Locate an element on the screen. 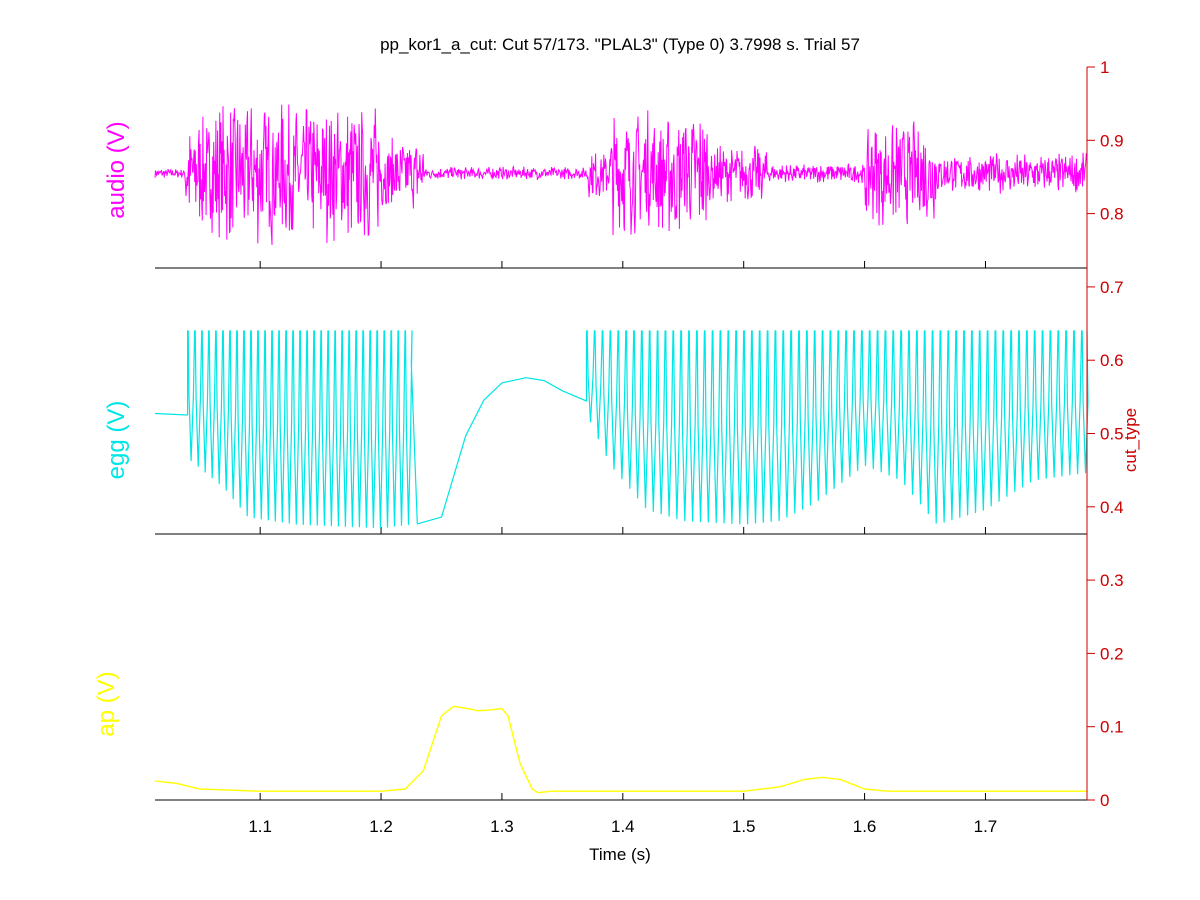 The image size is (1200, 900). right-tick-label-8: 0.8 is located at coordinates (1112, 214).